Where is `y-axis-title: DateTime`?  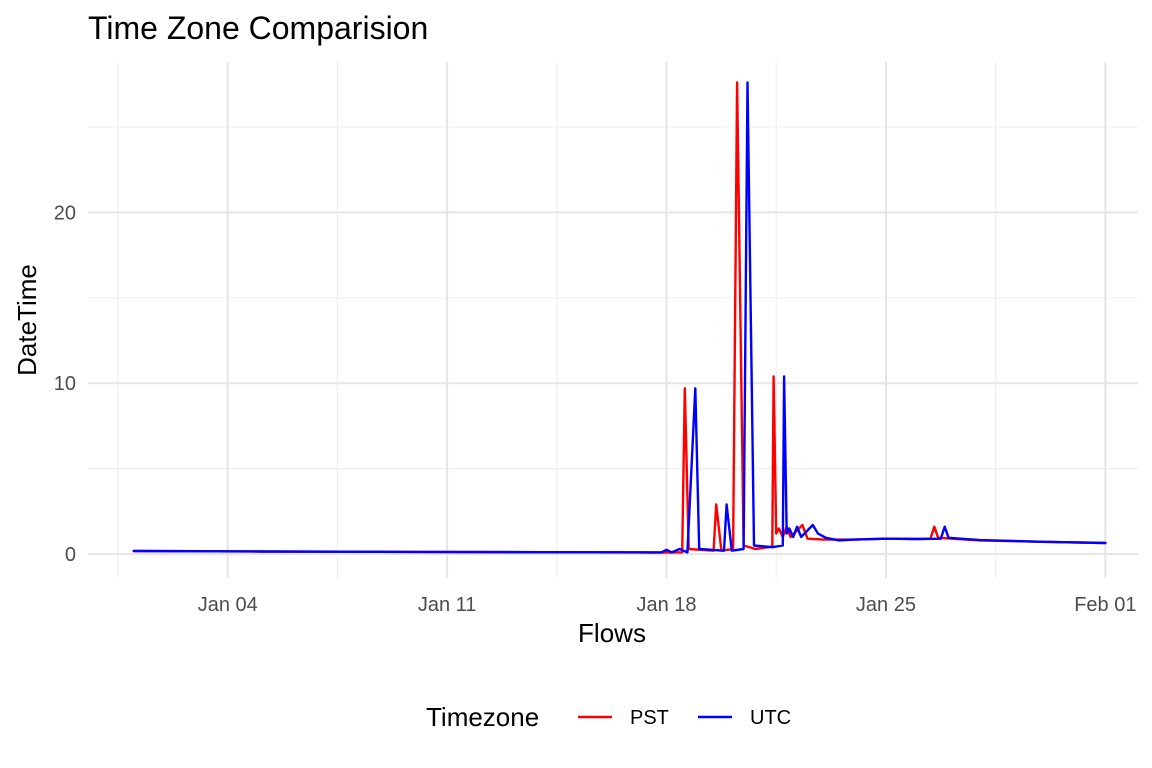 y-axis-title: DateTime is located at coordinates (27, 320).